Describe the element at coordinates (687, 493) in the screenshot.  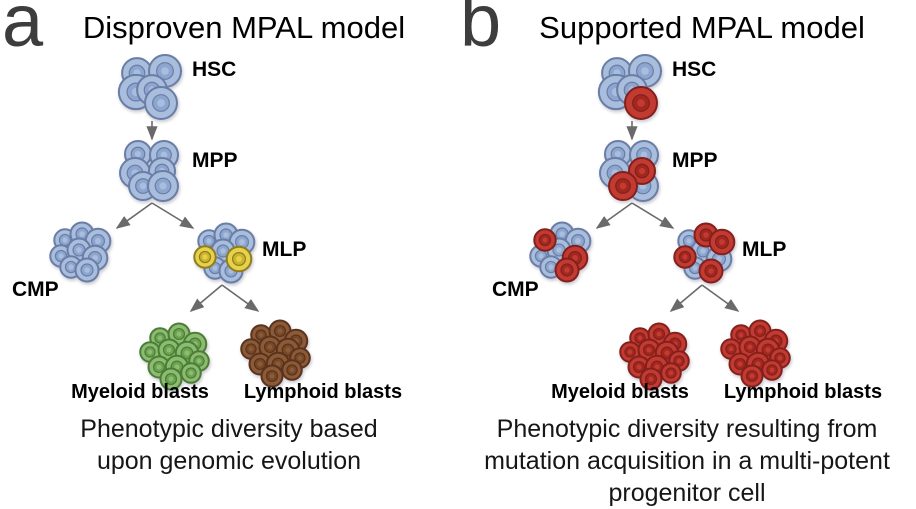
I see `caption-b-line3: progenitor cell` at that location.